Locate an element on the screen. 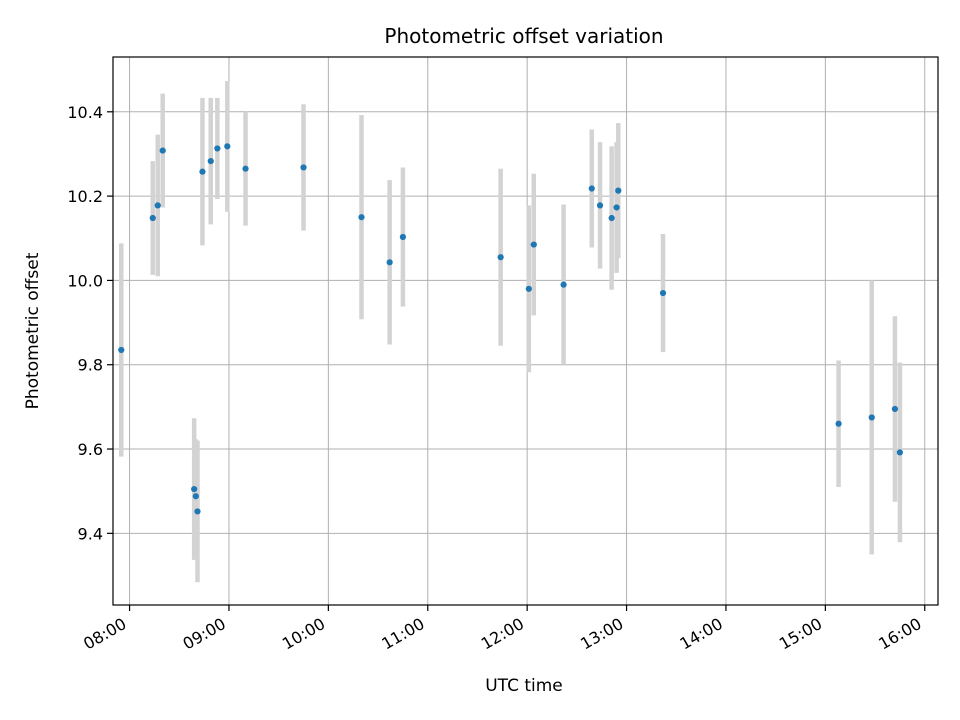 This screenshot has width=960, height=720. y-tick-label: 9.4 is located at coordinates (90, 533).